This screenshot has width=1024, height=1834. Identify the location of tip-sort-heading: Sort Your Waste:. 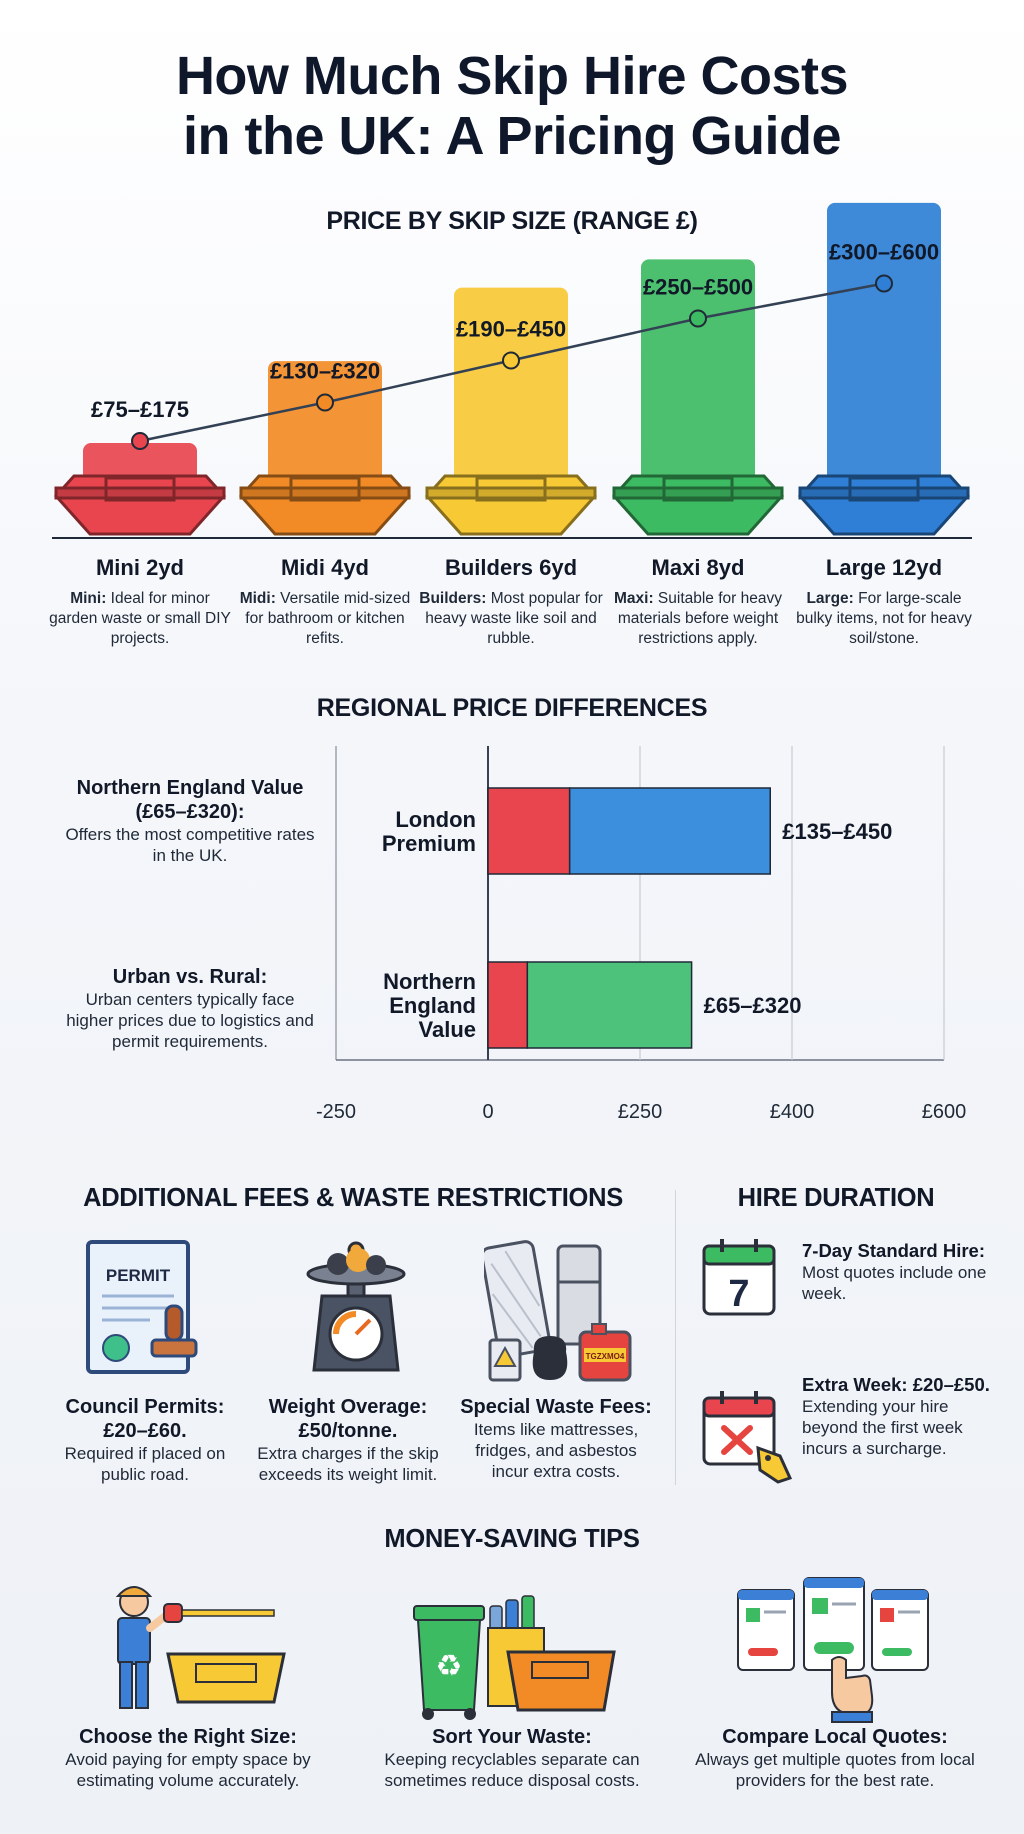
(512, 1737).